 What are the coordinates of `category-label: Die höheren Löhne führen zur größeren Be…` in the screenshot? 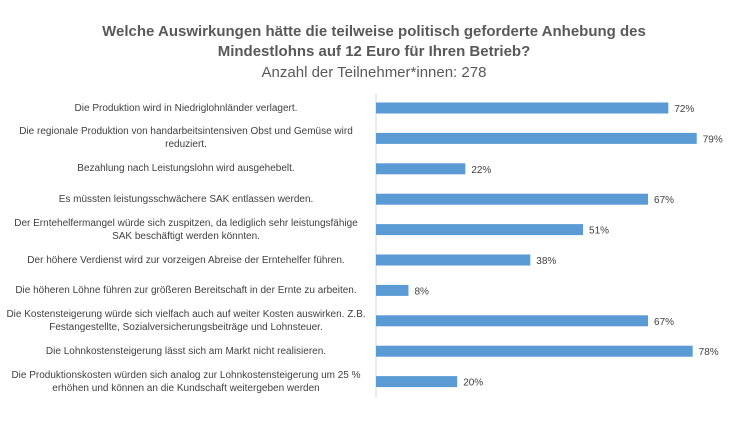 It's located at (186, 290).